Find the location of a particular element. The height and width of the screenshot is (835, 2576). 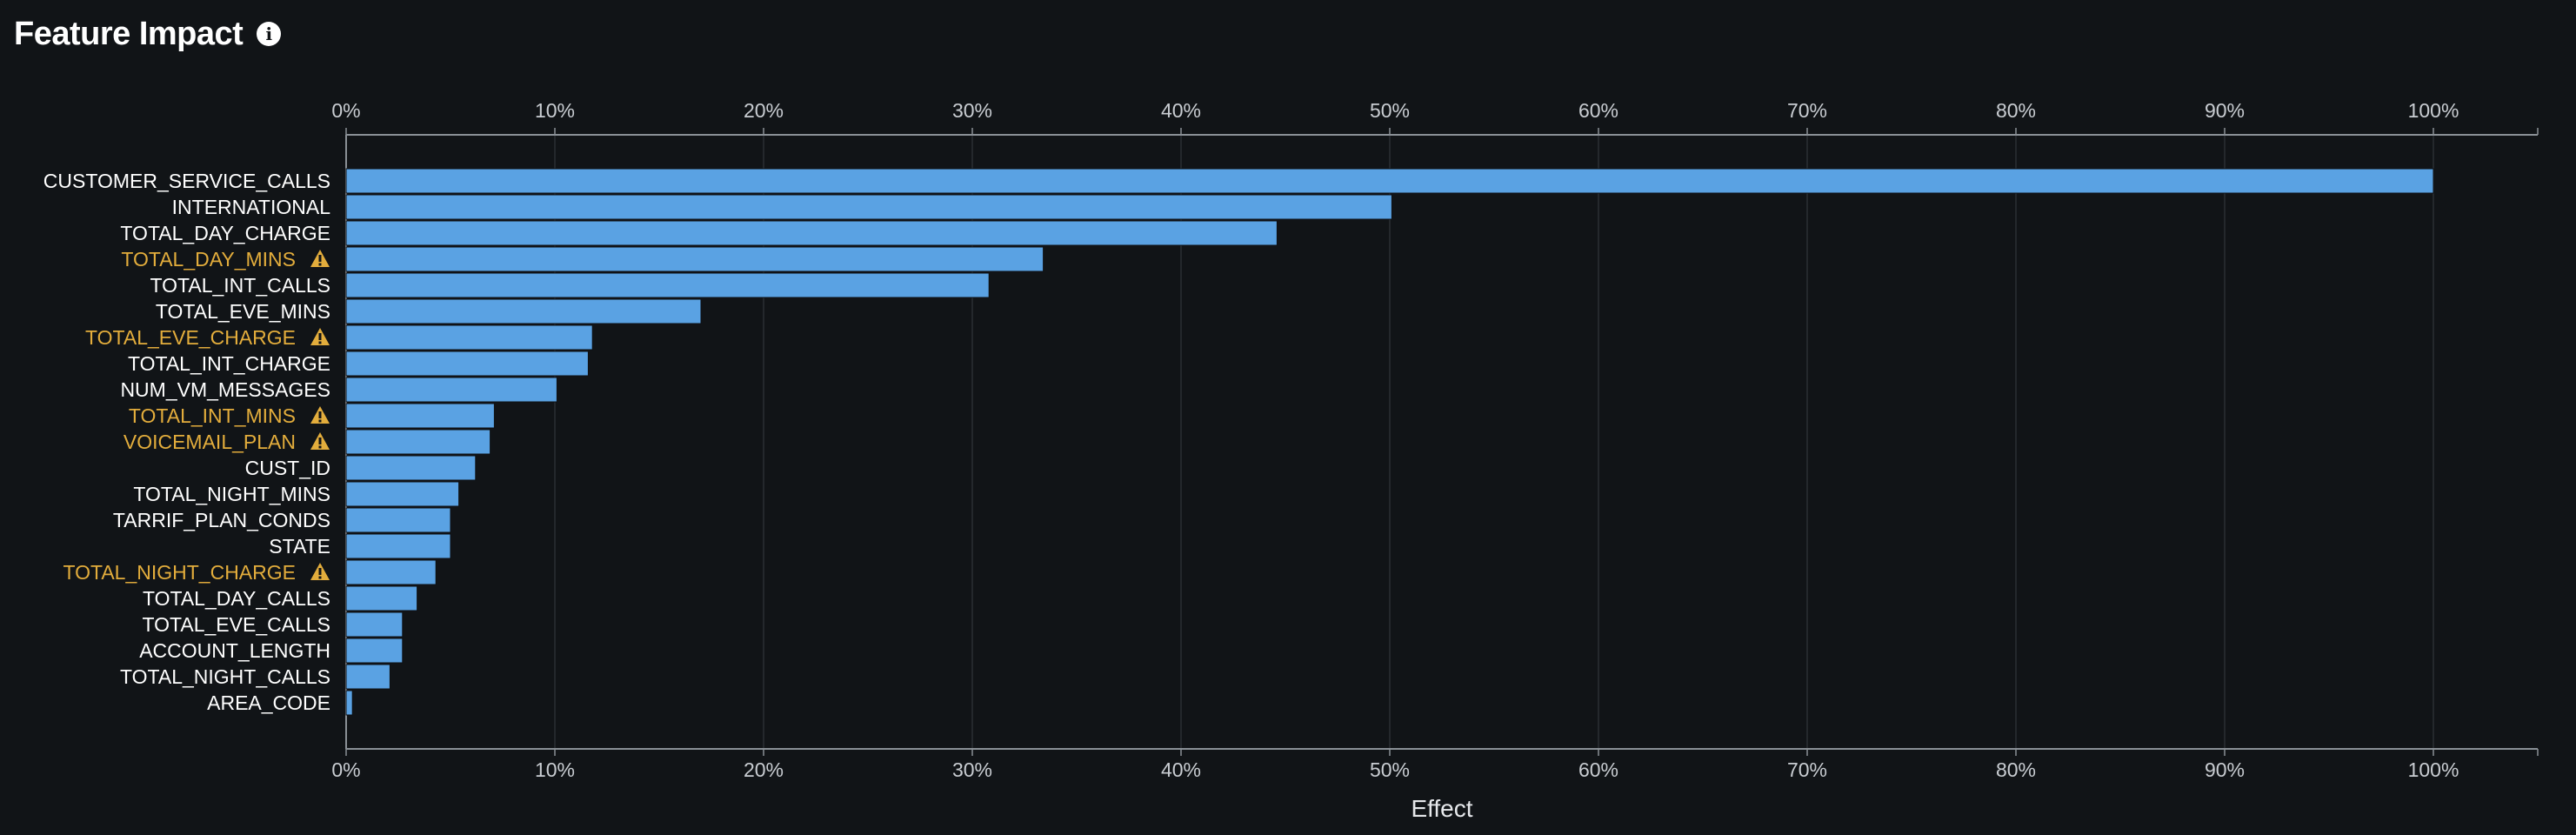

tick-label-bottom: 40% is located at coordinates (1181, 769).